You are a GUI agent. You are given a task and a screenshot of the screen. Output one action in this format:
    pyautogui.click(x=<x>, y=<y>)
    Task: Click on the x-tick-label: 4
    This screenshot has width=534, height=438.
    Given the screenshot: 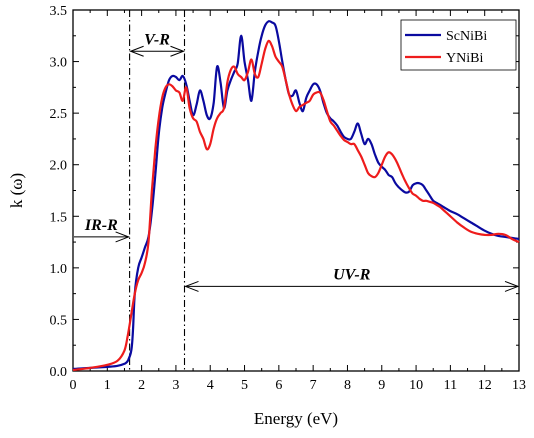 What is the action you would take?
    pyautogui.click(x=210, y=385)
    